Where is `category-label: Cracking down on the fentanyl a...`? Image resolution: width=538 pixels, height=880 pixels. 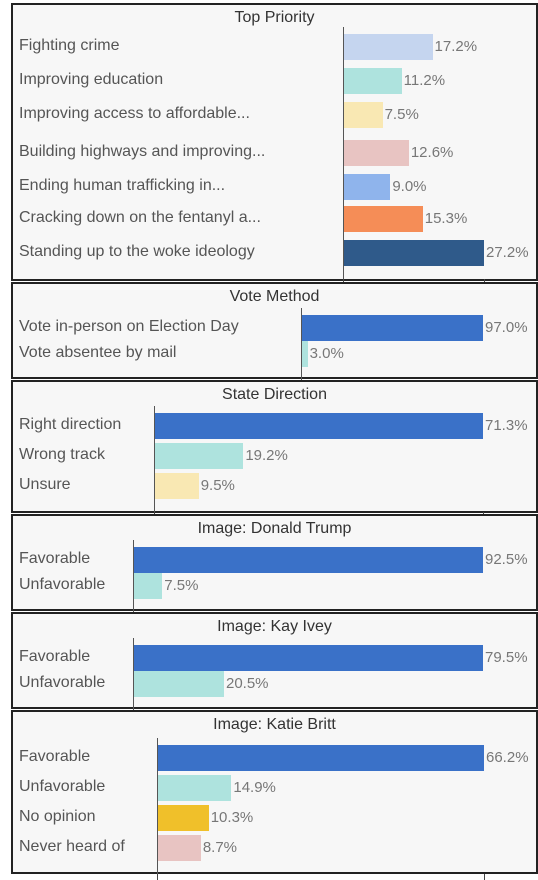 category-label: Cracking down on the fentanyl a... is located at coordinates (140, 217).